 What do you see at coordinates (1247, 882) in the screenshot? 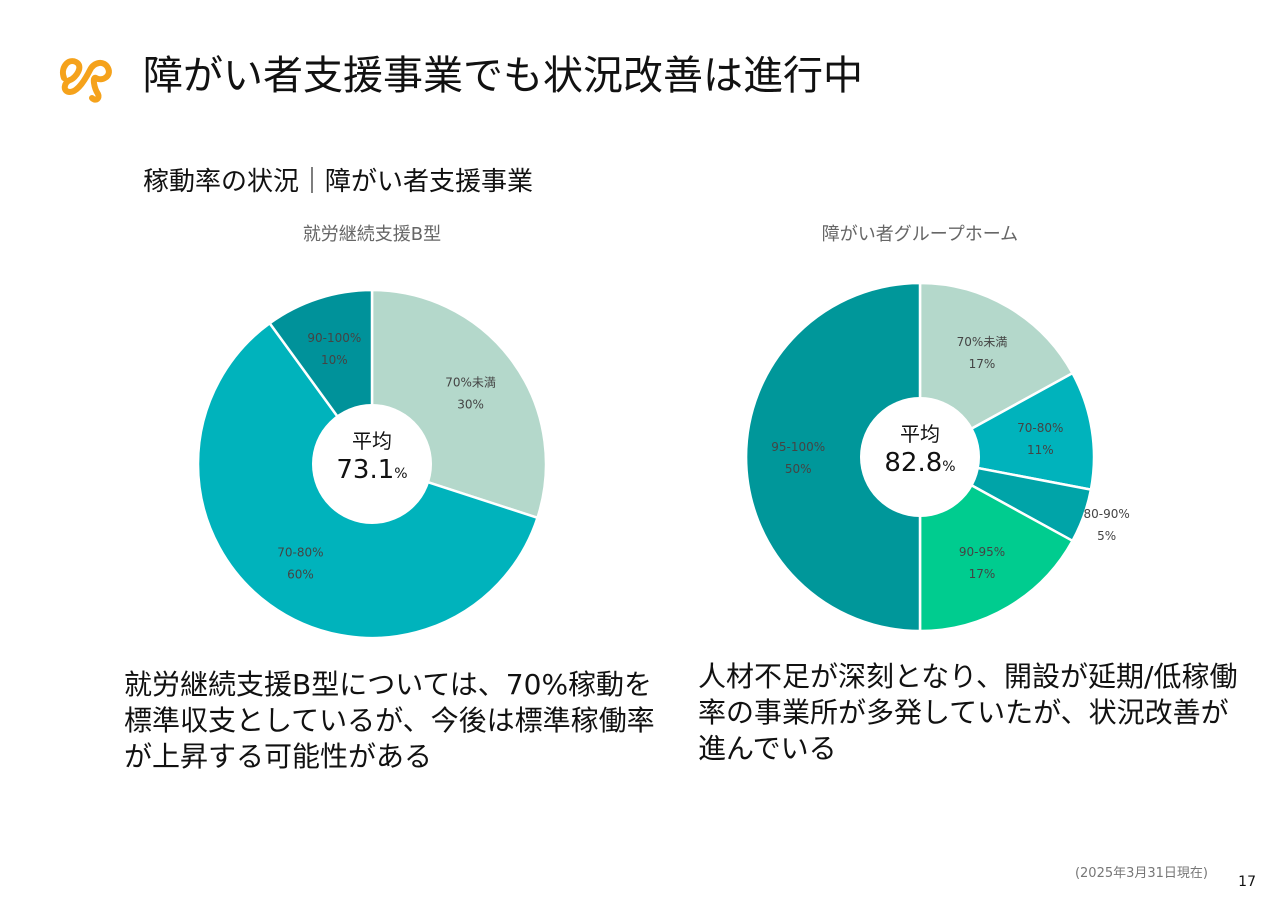
I see `page-number: 17` at bounding box center [1247, 882].